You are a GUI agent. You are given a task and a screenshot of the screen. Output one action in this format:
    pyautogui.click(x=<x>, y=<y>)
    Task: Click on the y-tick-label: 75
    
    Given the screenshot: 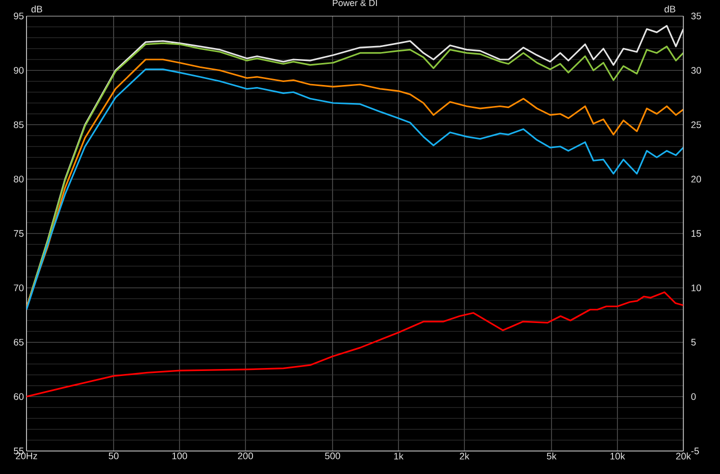 What is the action you would take?
    pyautogui.click(x=19, y=233)
    